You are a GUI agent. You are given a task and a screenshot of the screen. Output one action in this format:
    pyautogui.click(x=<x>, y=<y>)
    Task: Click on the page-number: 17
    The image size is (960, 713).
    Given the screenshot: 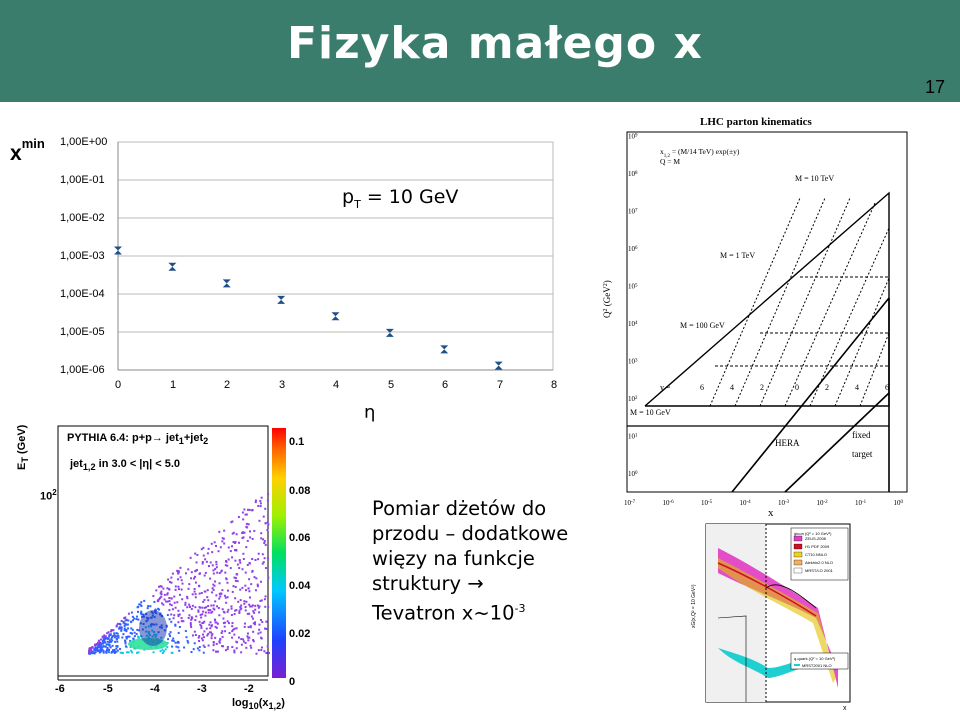 What is the action you would take?
    pyautogui.click(x=935, y=87)
    